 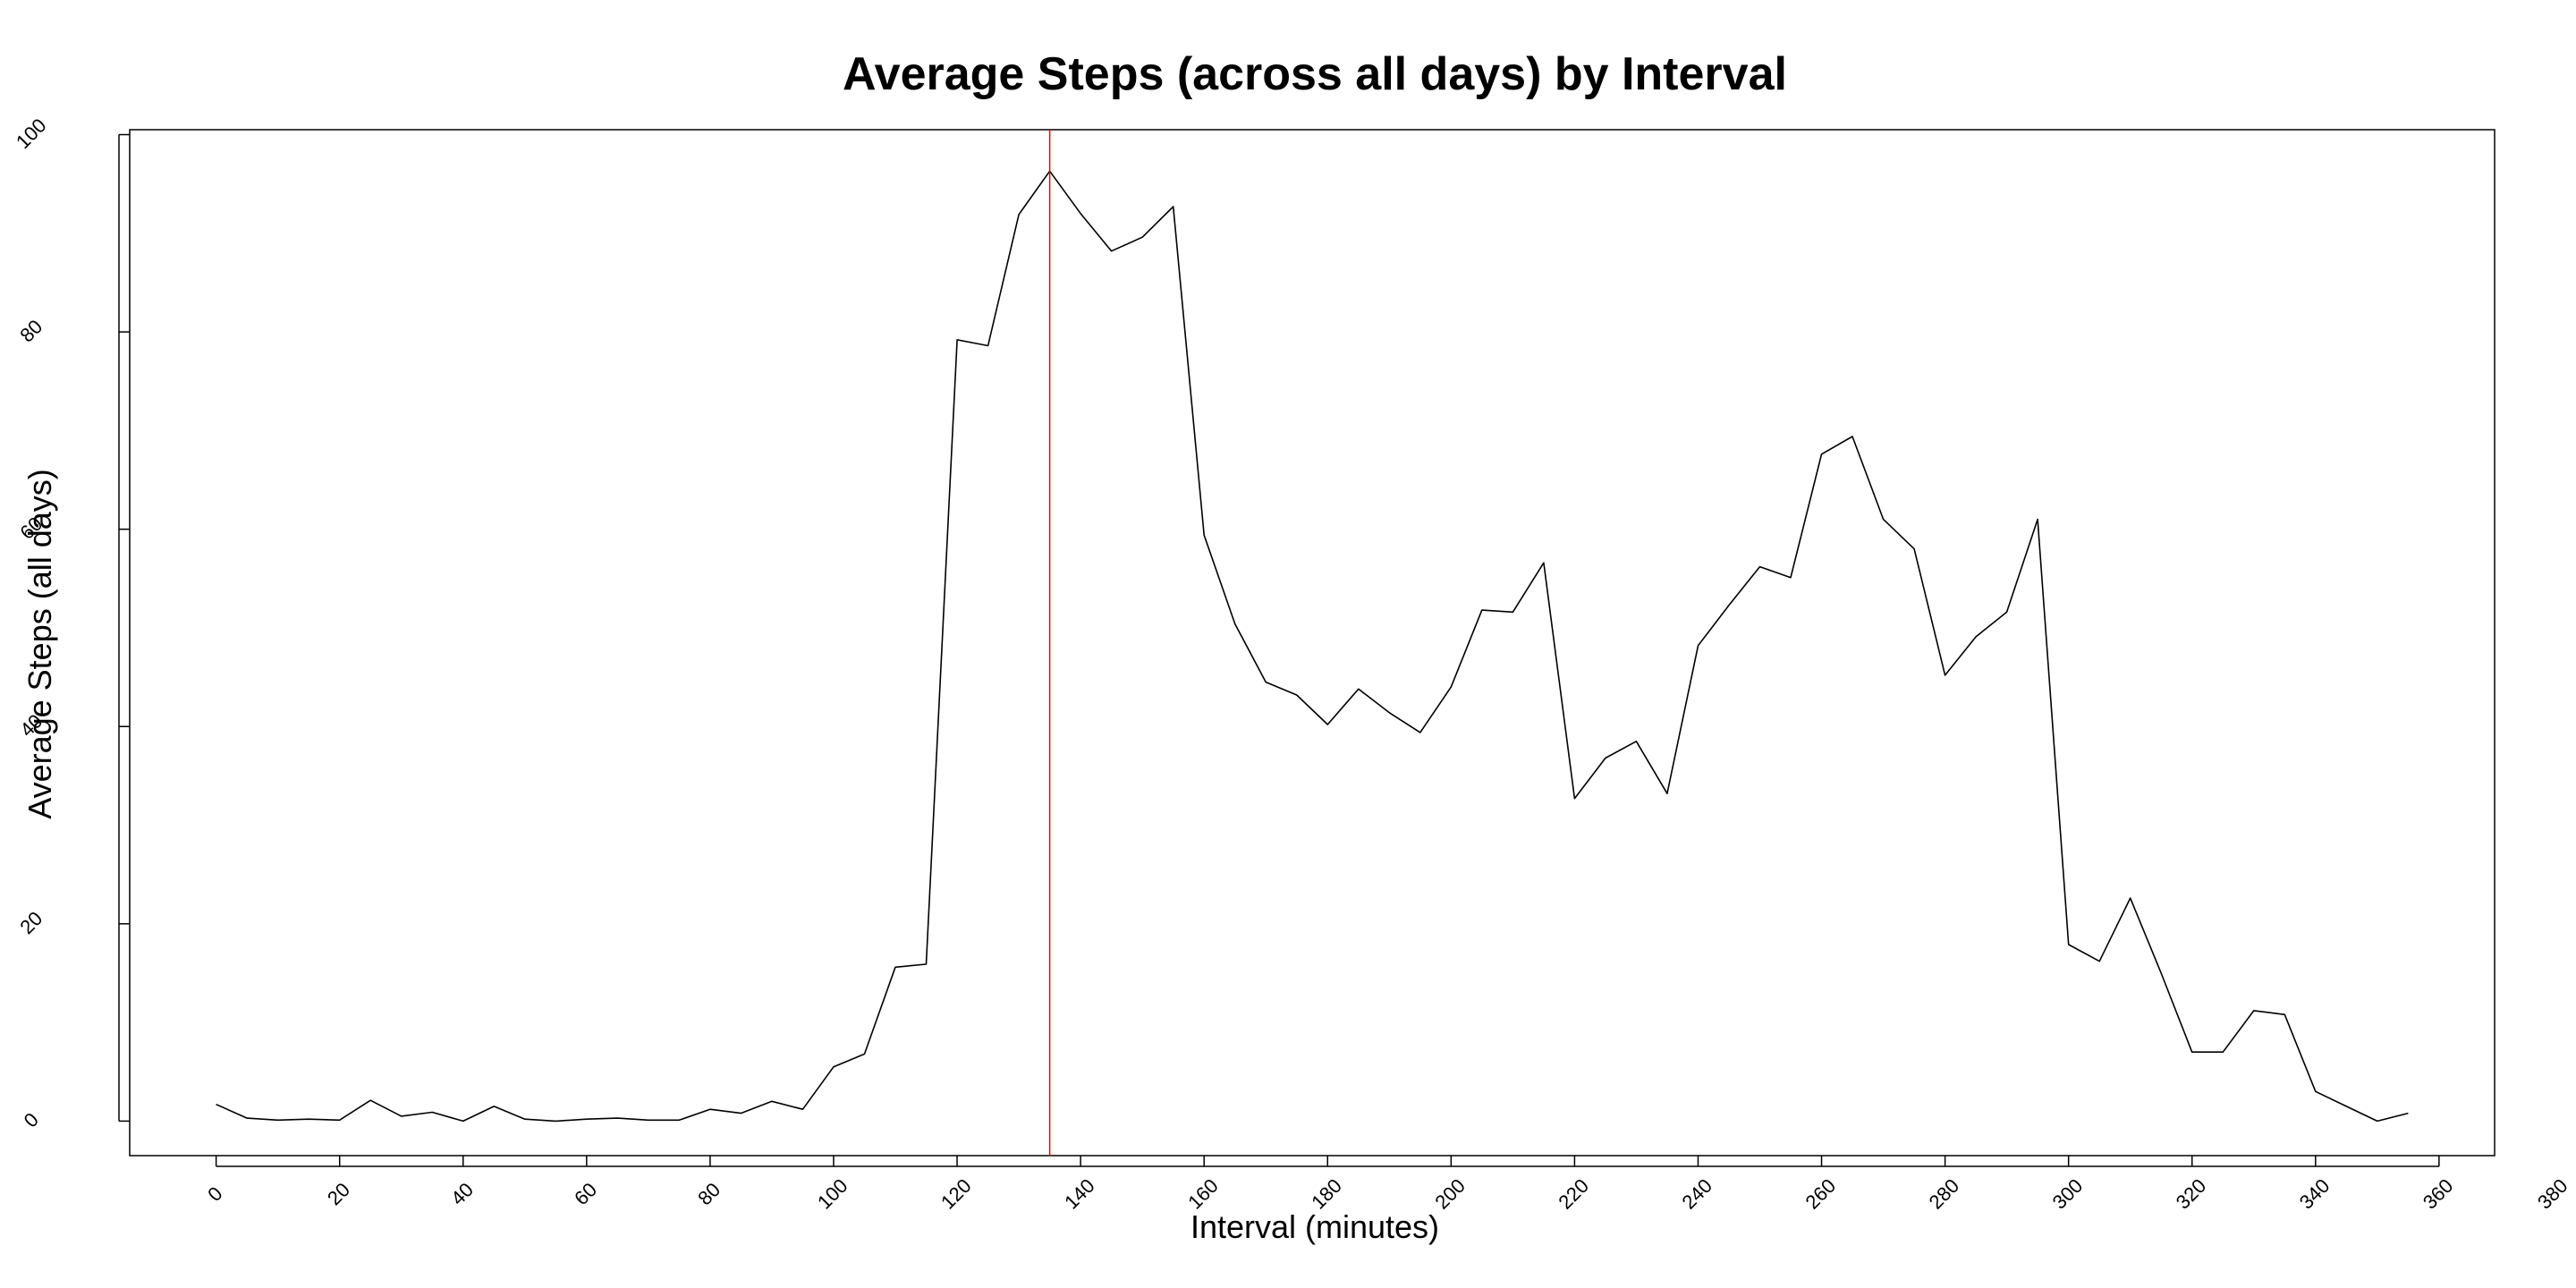 What do you see at coordinates (1821, 1194) in the screenshot?
I see `x-tick-label: 260` at bounding box center [1821, 1194].